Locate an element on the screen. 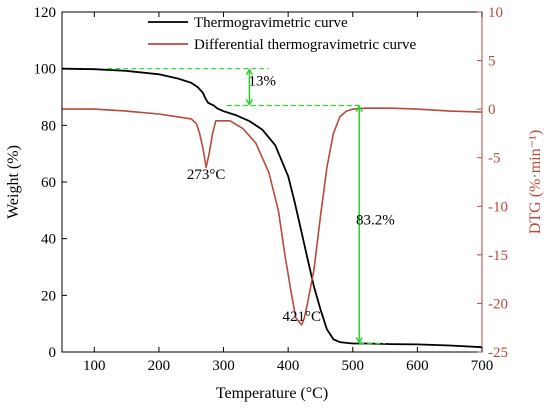 This screenshot has height=413, width=550. y2-axis-title: DTG (%·min⁻¹) is located at coordinates (535, 182).